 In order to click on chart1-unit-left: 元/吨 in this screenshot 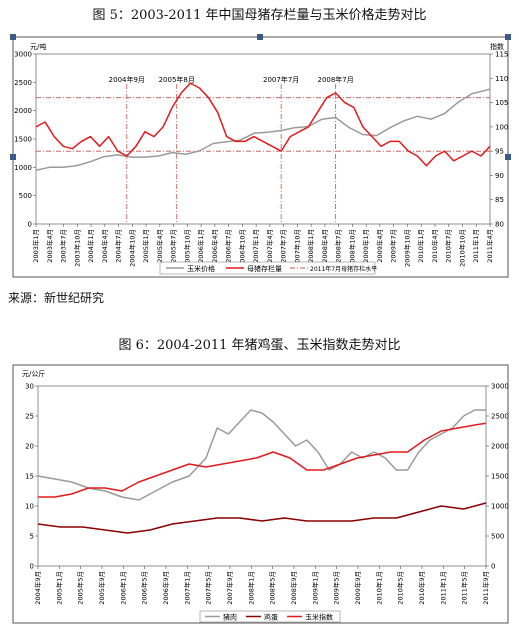, I will do `click(38, 46)`.